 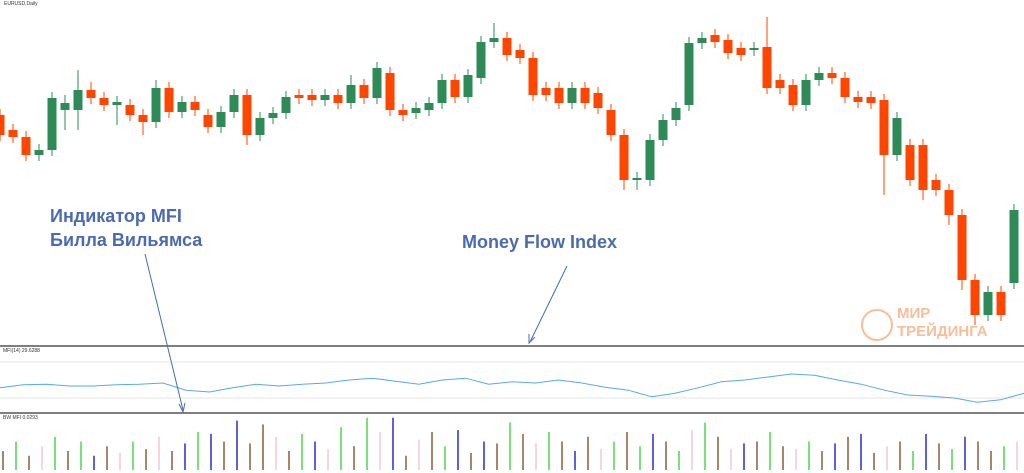 What do you see at coordinates (539, 242) in the screenshot?
I see `annotation: Money Flow Index` at bounding box center [539, 242].